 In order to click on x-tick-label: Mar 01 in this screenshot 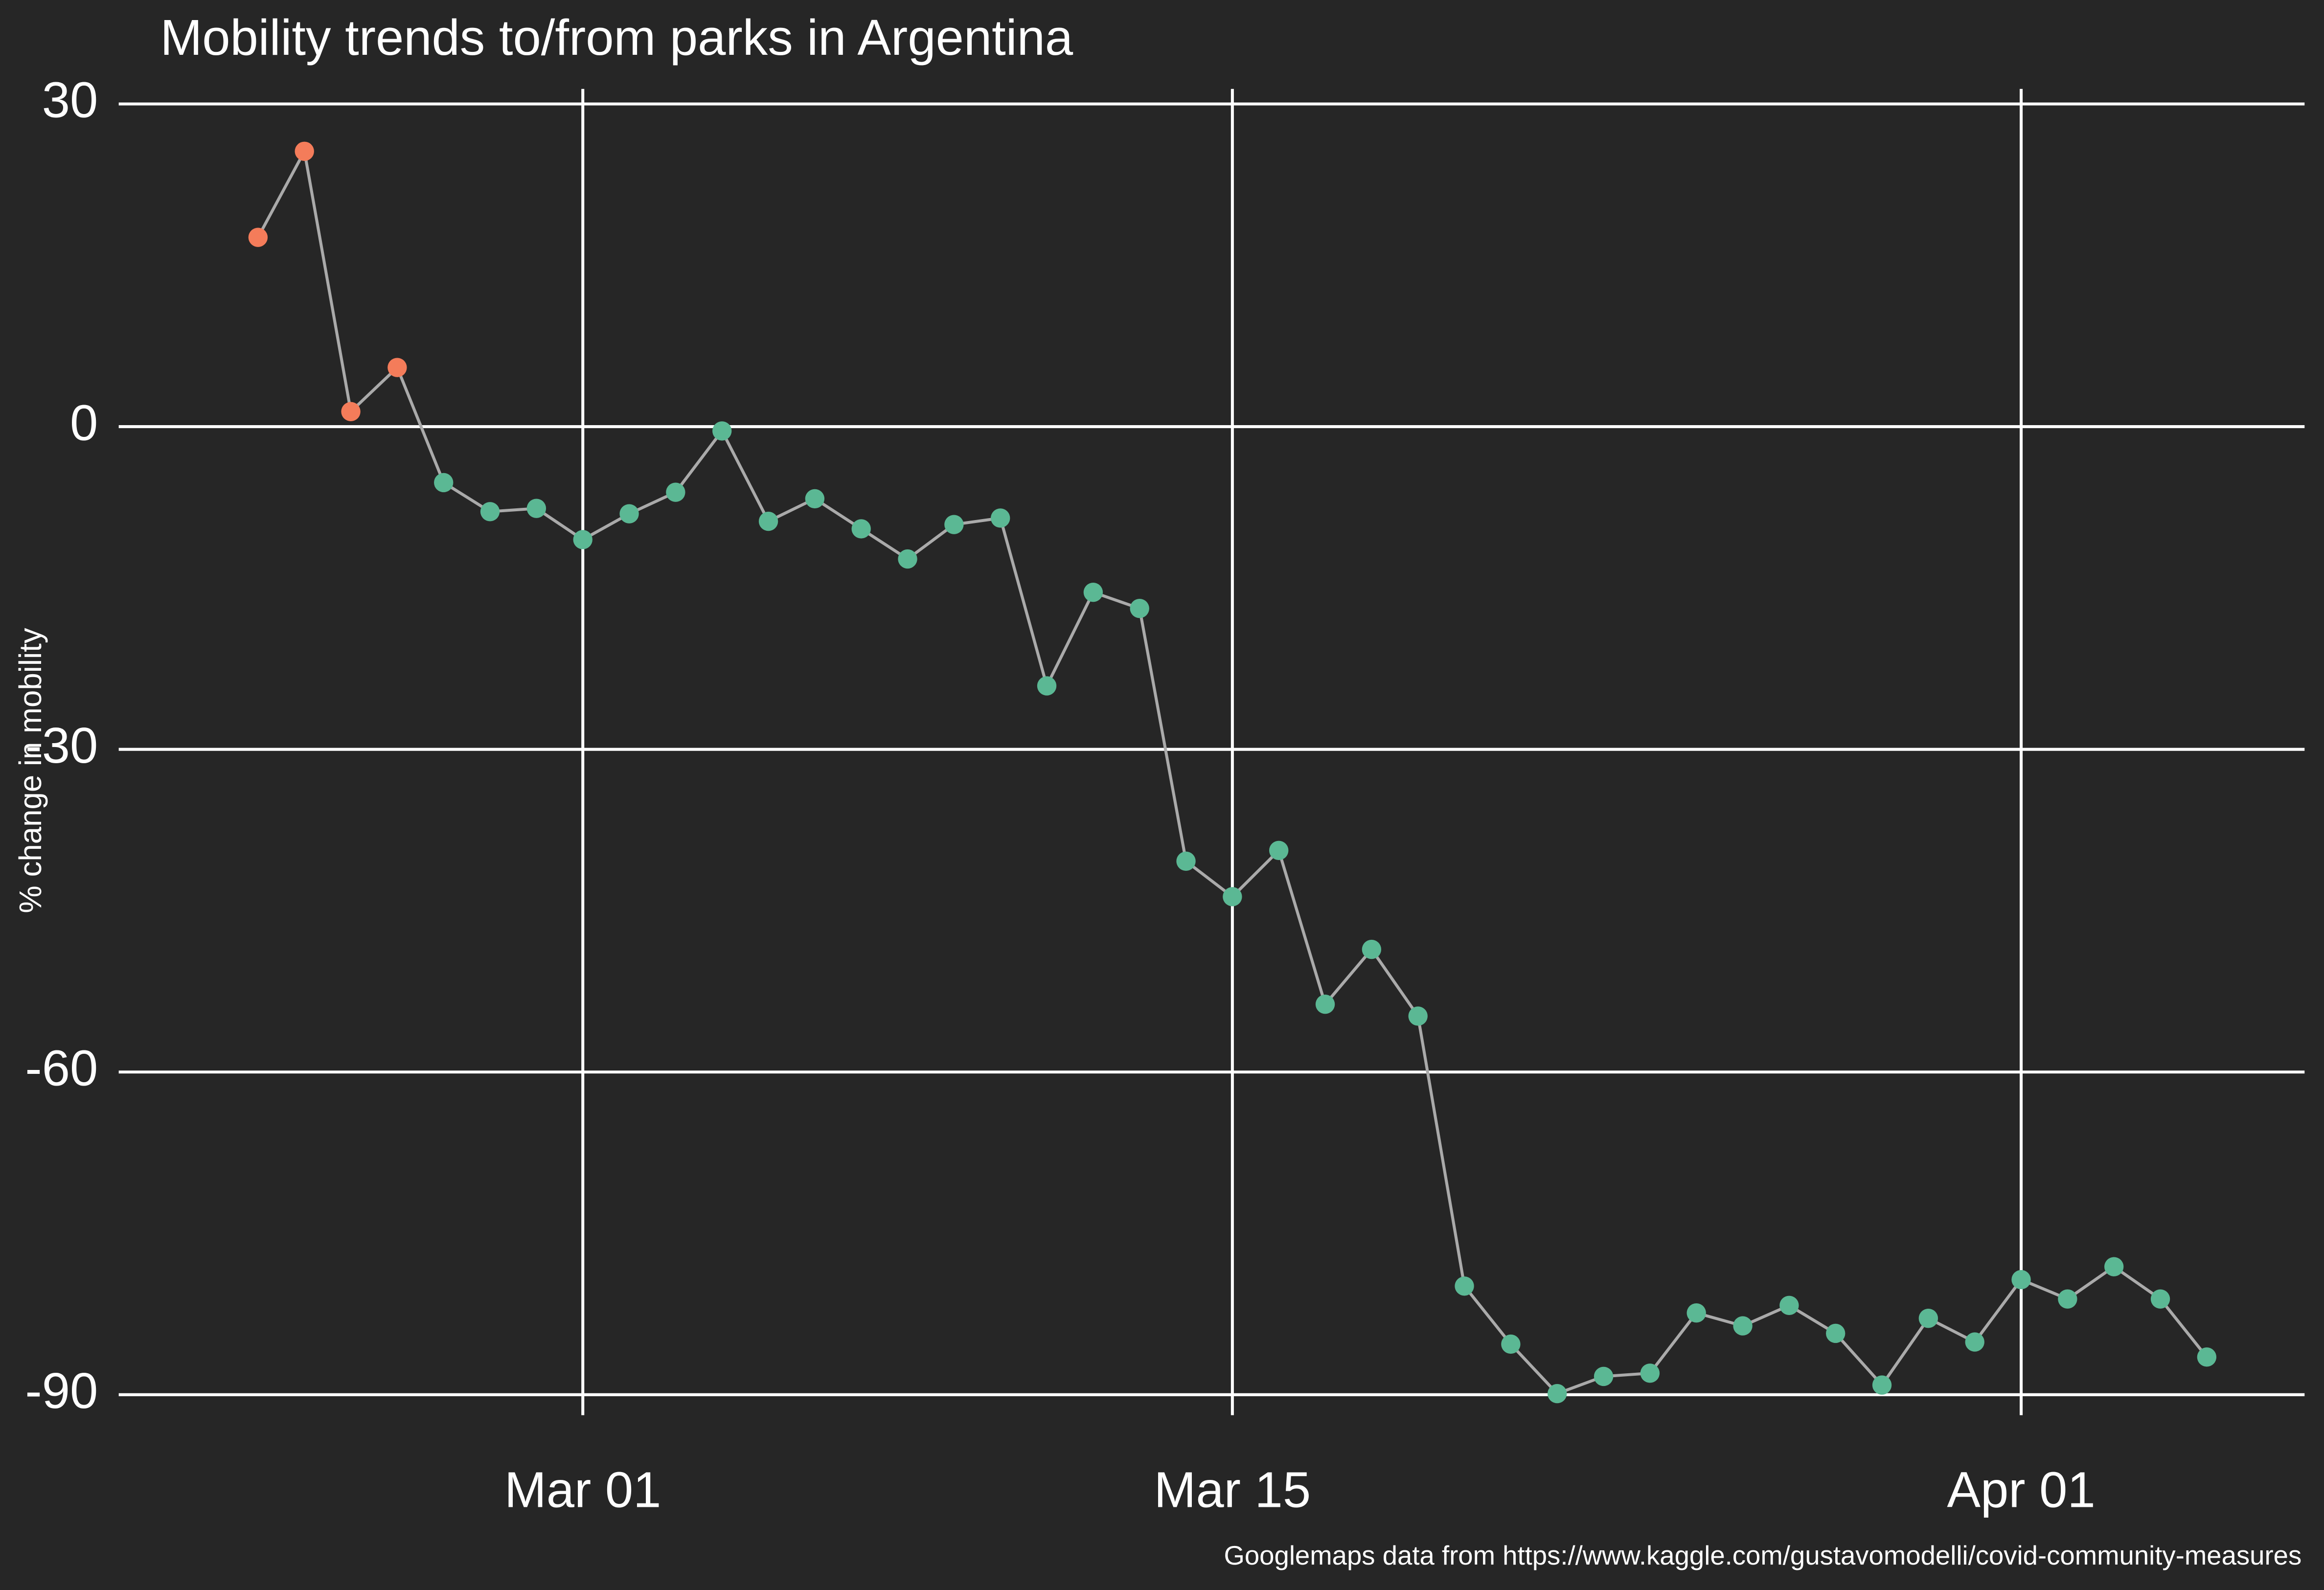, I will do `click(583, 1490)`.